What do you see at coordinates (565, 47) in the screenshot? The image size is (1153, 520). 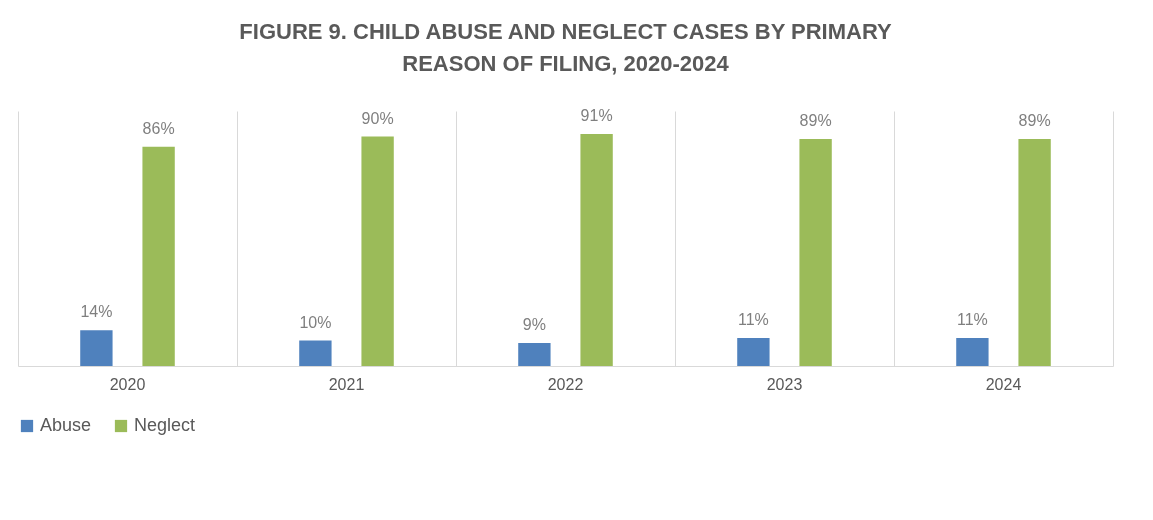 I see `chart-title: FIGURE 9. CHILD ABUSE AND NEGLECT CASES BY PRIMARY REASON OF FILING, 2020-2024` at bounding box center [565, 47].